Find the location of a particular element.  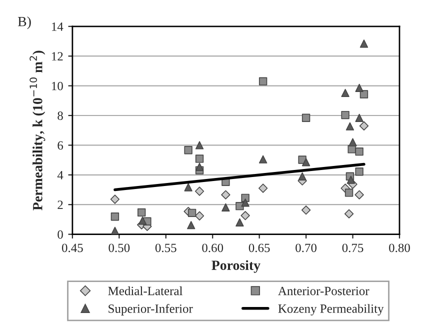

x-tick-label: 0.45 is located at coordinates (72, 248).